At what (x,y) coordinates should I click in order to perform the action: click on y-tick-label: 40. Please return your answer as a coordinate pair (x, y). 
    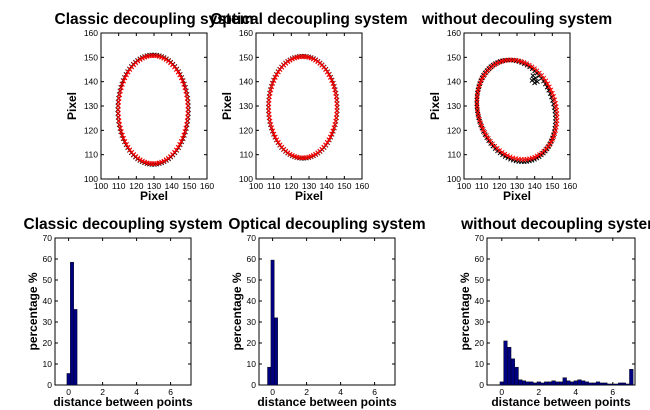
    Looking at the image, I should click on (48, 301).